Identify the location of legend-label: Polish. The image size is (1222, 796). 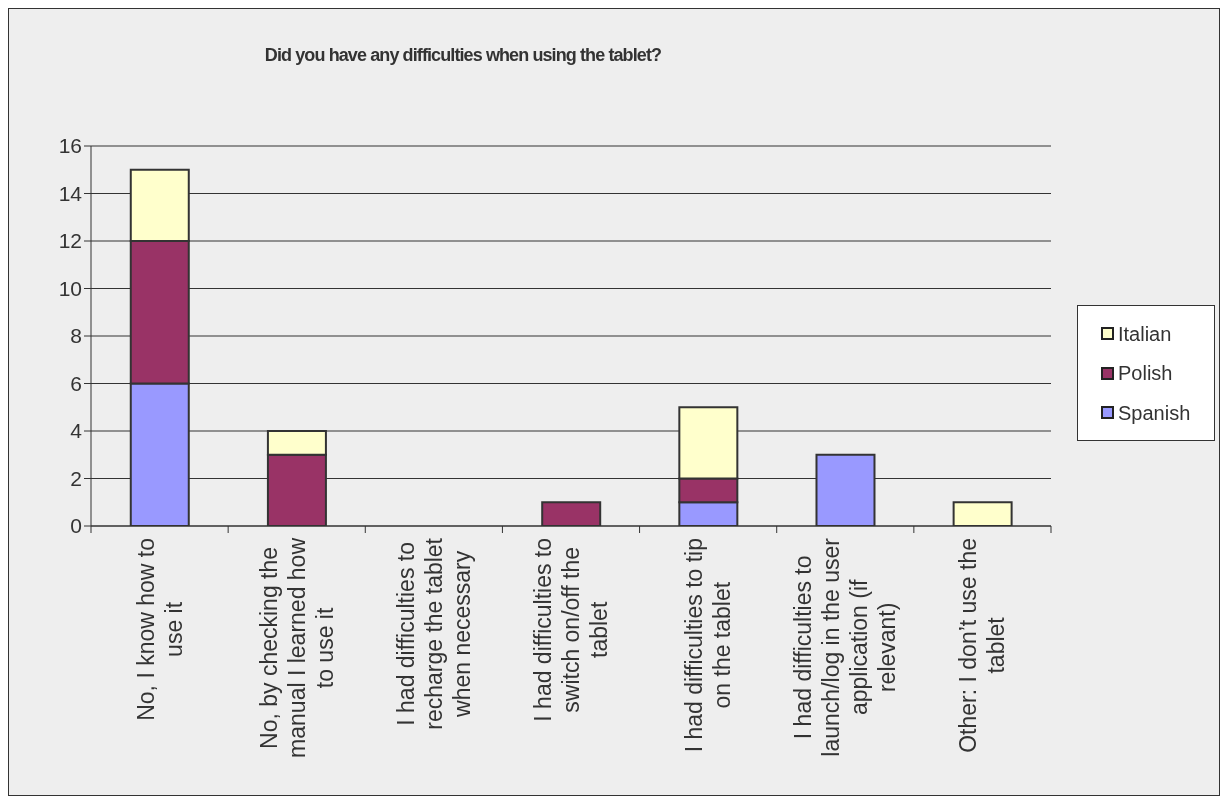
(1145, 373).